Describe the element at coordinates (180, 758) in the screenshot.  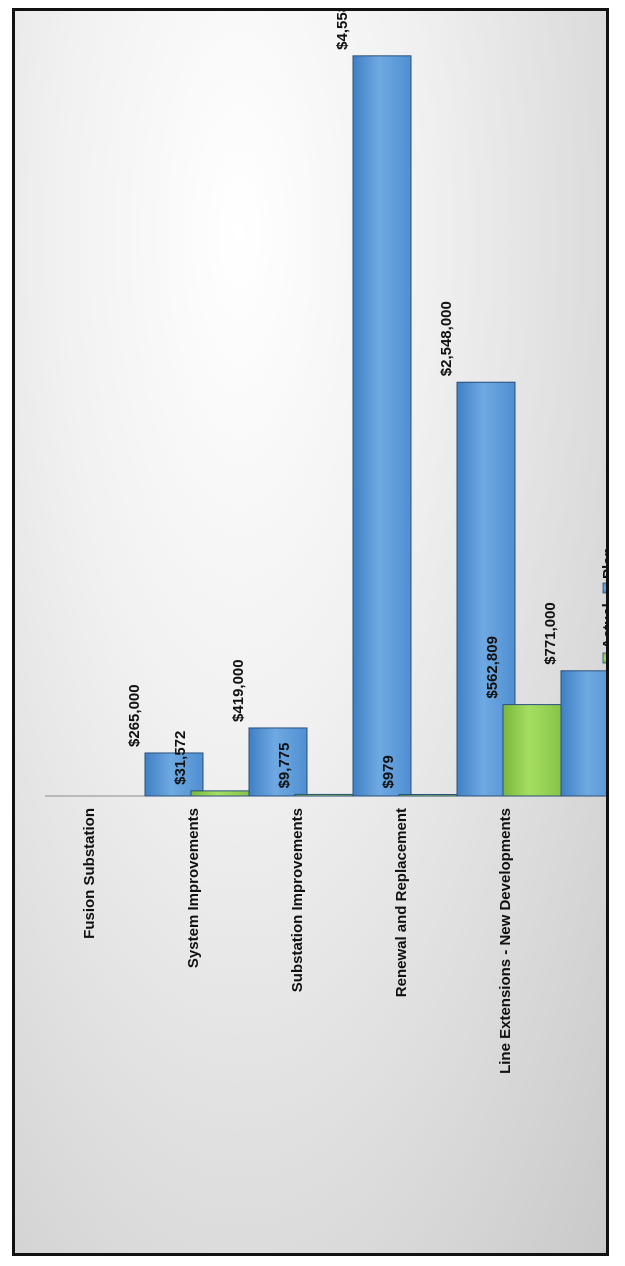
I see `actual-value-label-system-improvements: $31,572` at that location.